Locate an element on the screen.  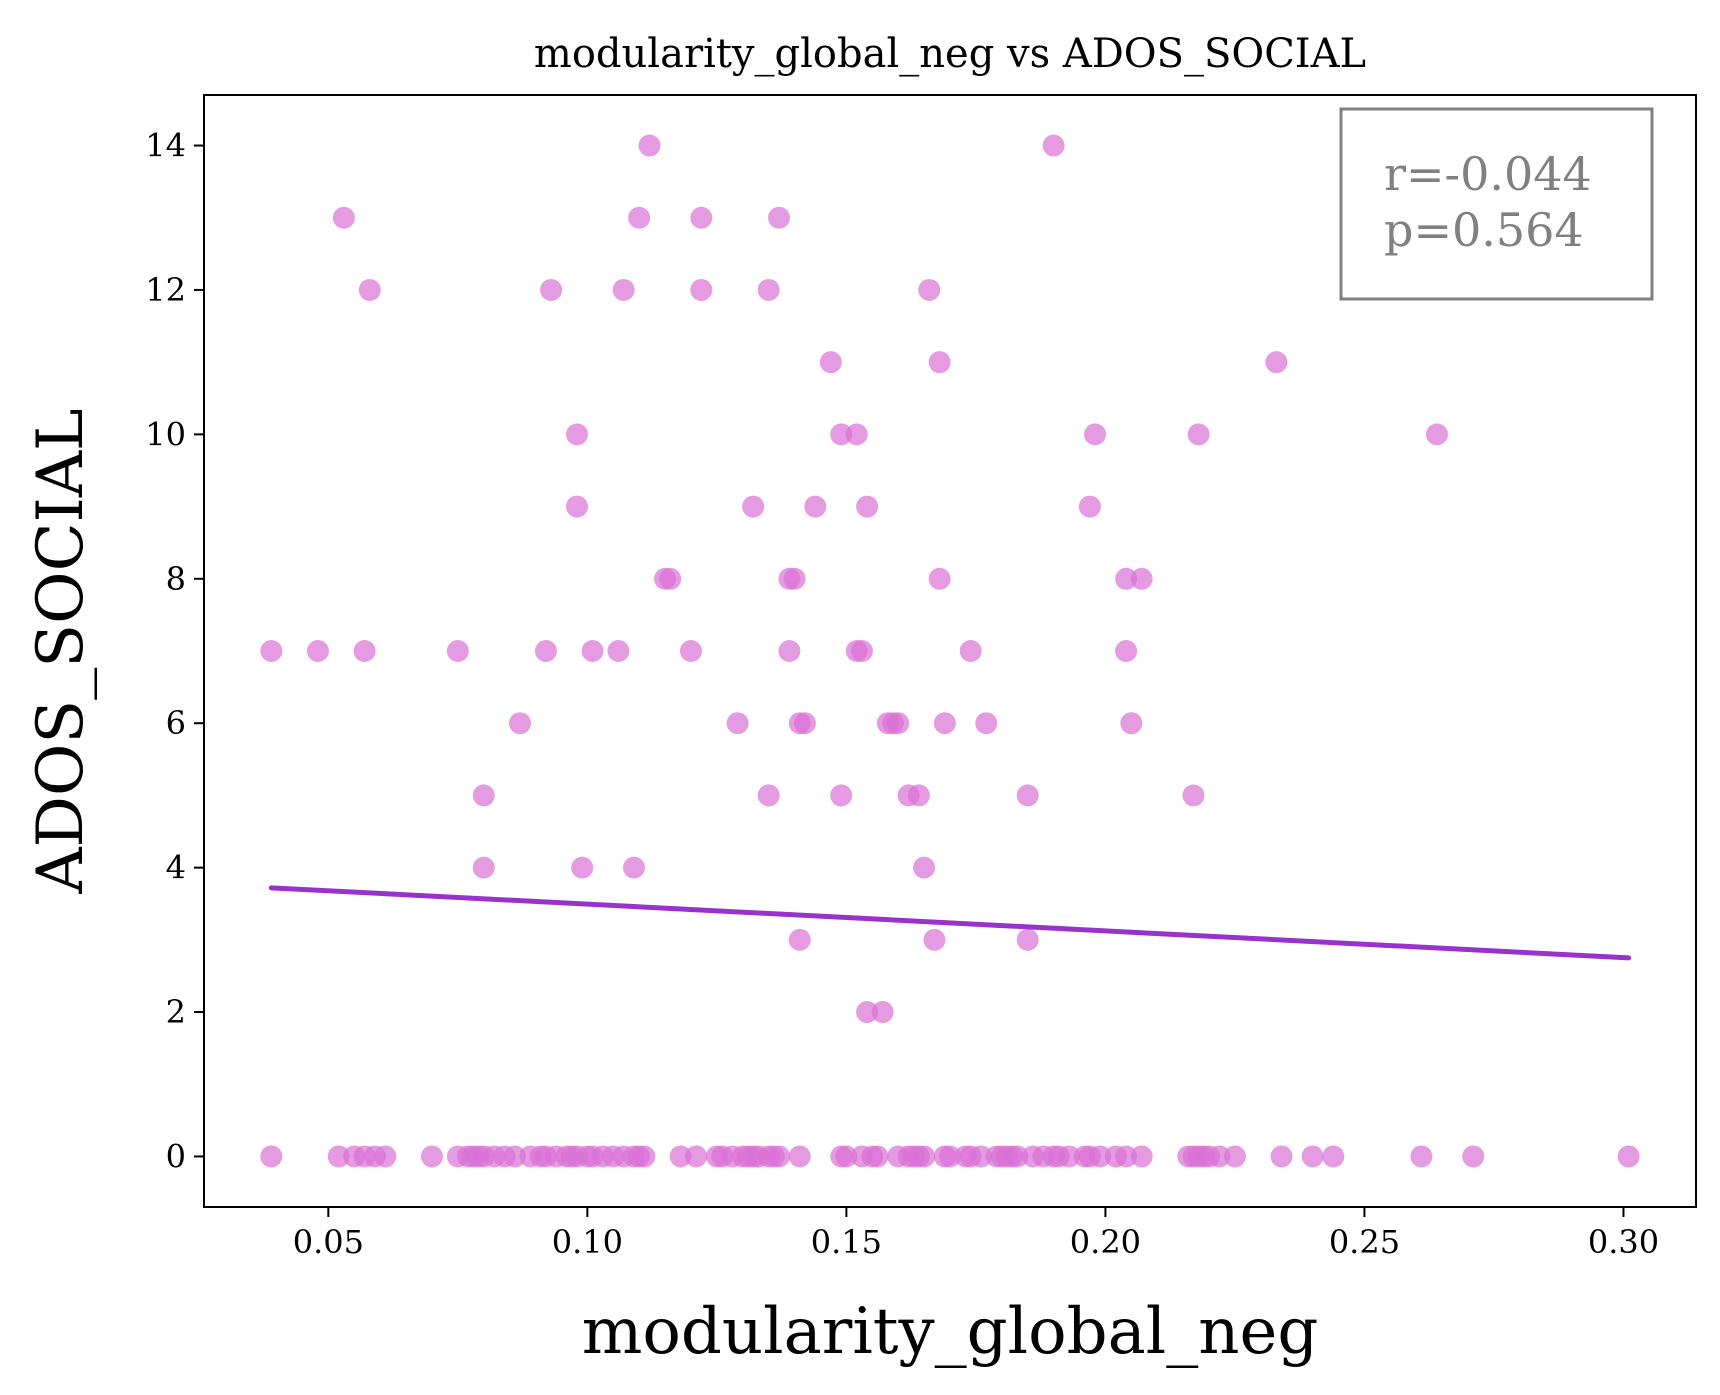
stats-box-border is located at coordinates (1496, 204).